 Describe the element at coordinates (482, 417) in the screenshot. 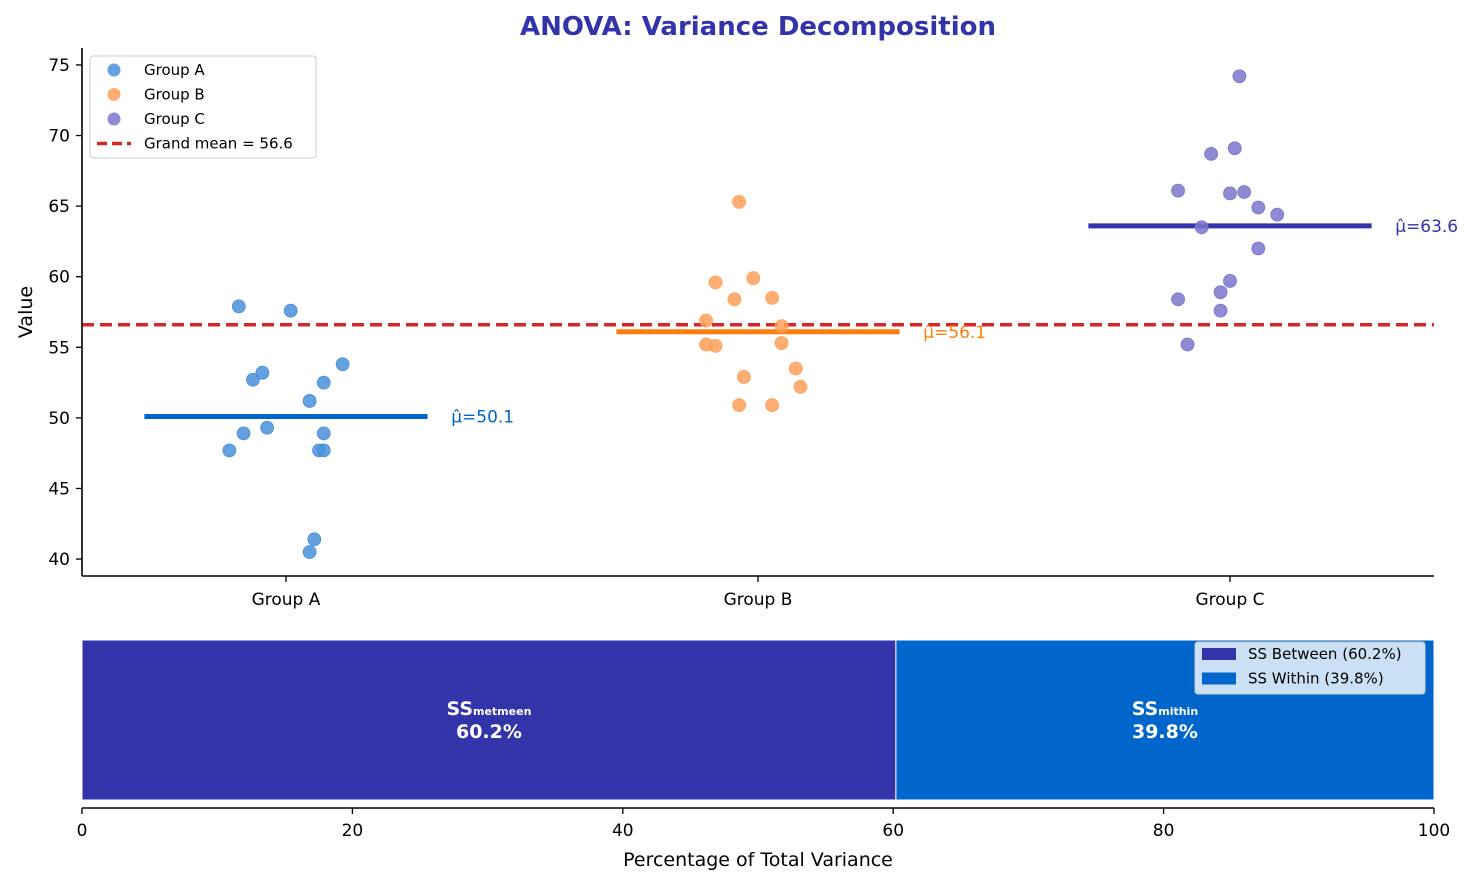

I see `group-mean-label: μ̂=50.1` at that location.